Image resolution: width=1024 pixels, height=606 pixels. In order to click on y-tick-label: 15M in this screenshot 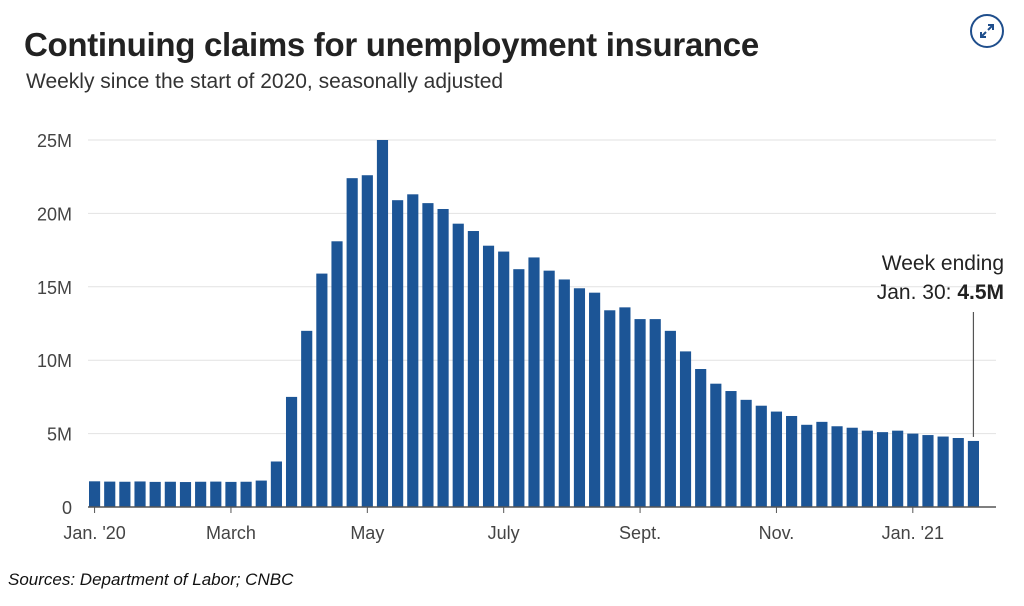, I will do `click(54, 288)`.